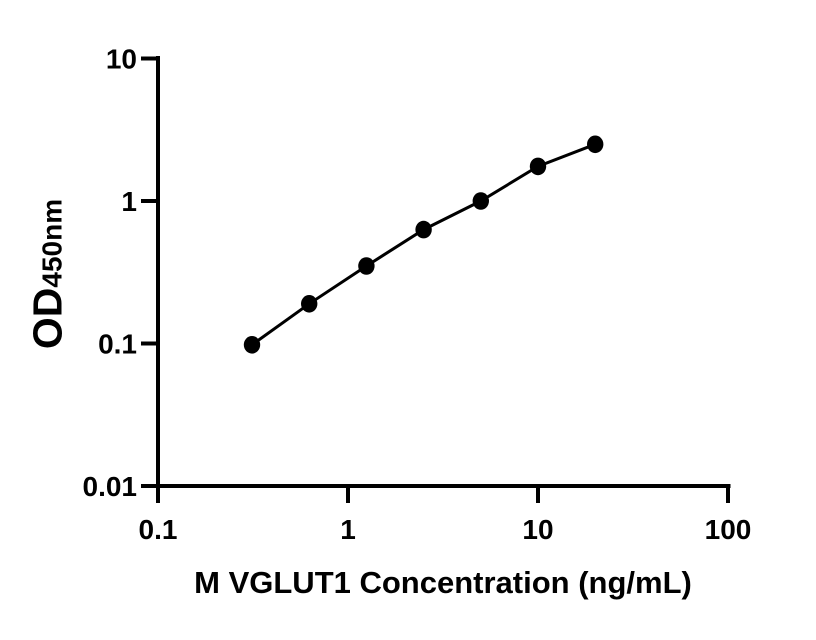  I want to click on y-tick-label: 1, so click(129, 201).